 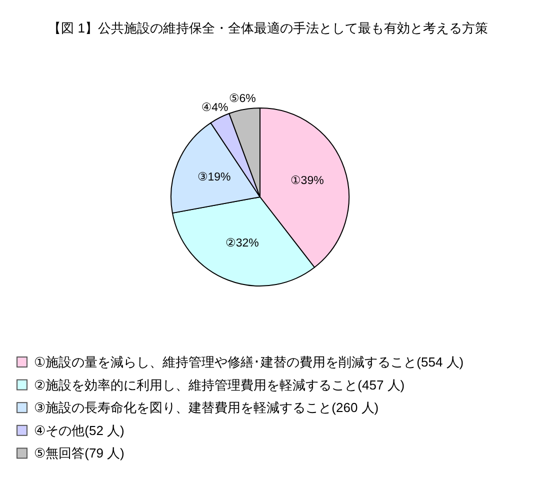 What do you see at coordinates (214, 108) in the screenshot?
I see `data-label: ④4%` at bounding box center [214, 108].